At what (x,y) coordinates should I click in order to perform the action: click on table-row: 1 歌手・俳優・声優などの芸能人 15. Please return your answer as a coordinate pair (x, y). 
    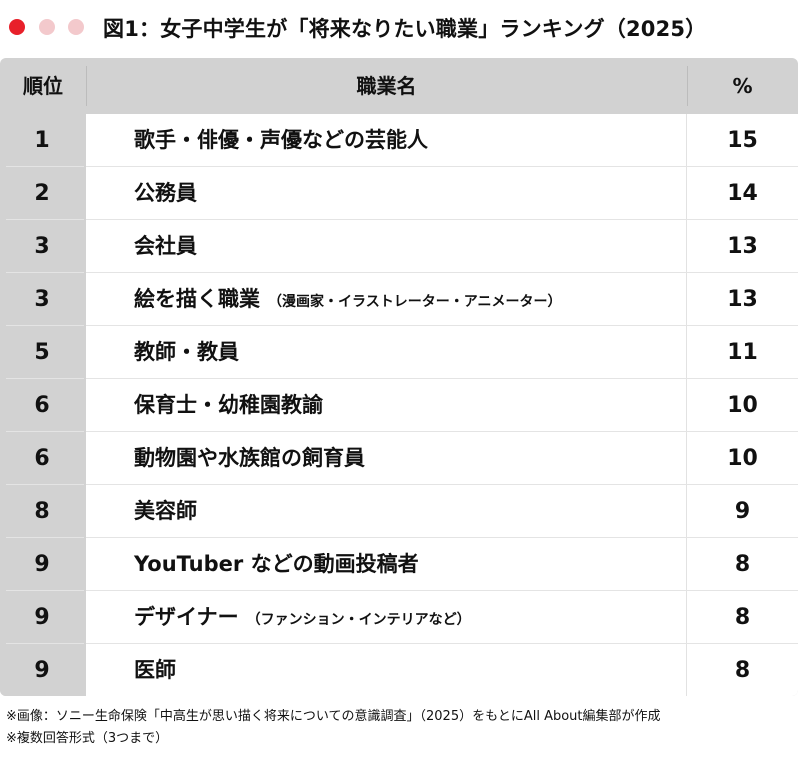
    Looking at the image, I should click on (399, 140).